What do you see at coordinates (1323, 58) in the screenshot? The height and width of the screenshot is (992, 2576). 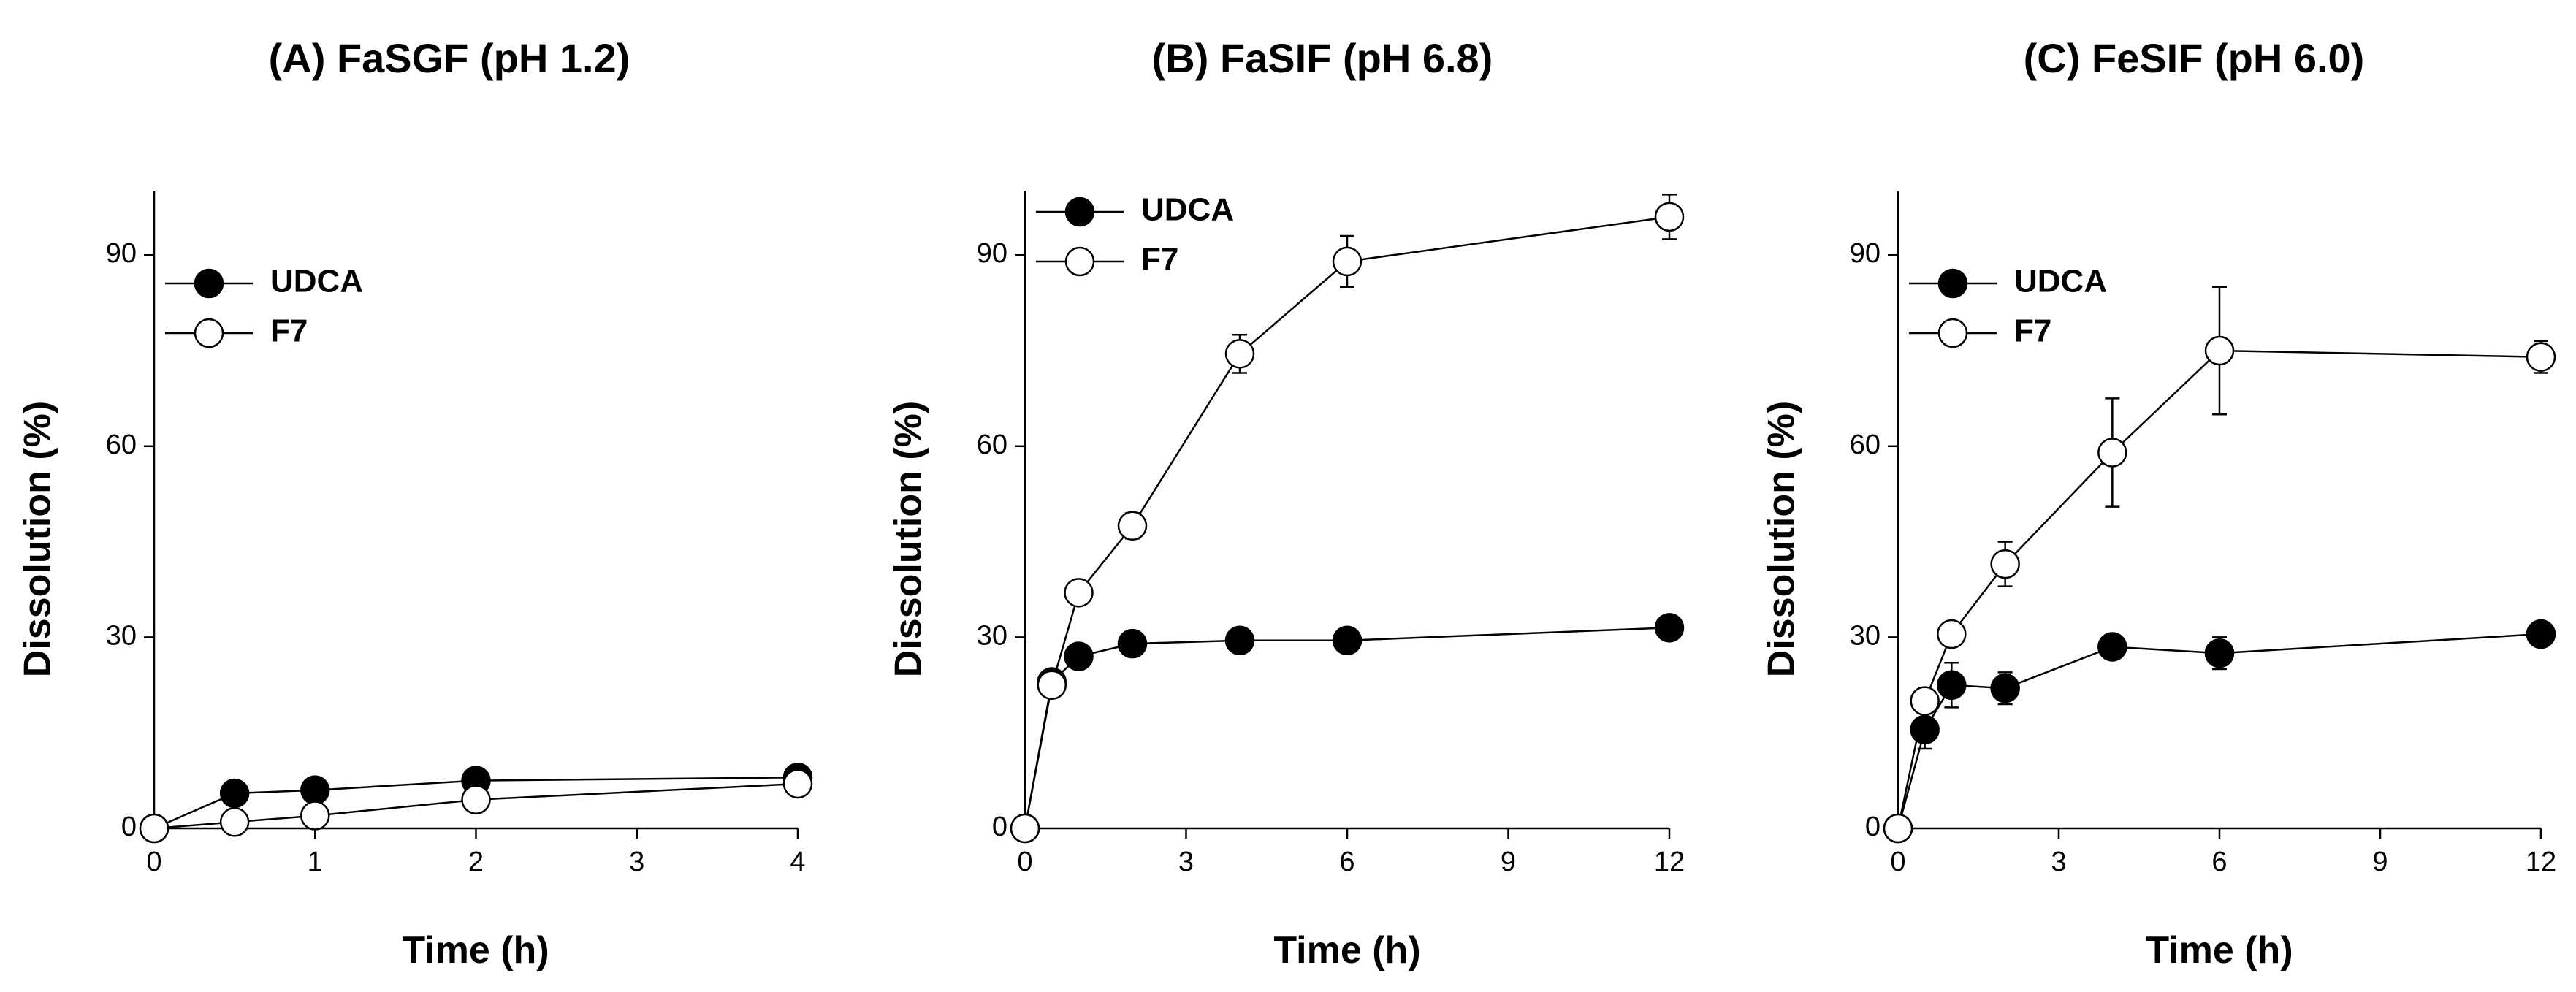 I see `chart-title: (B) FaSIF (pH 6.8)` at bounding box center [1323, 58].